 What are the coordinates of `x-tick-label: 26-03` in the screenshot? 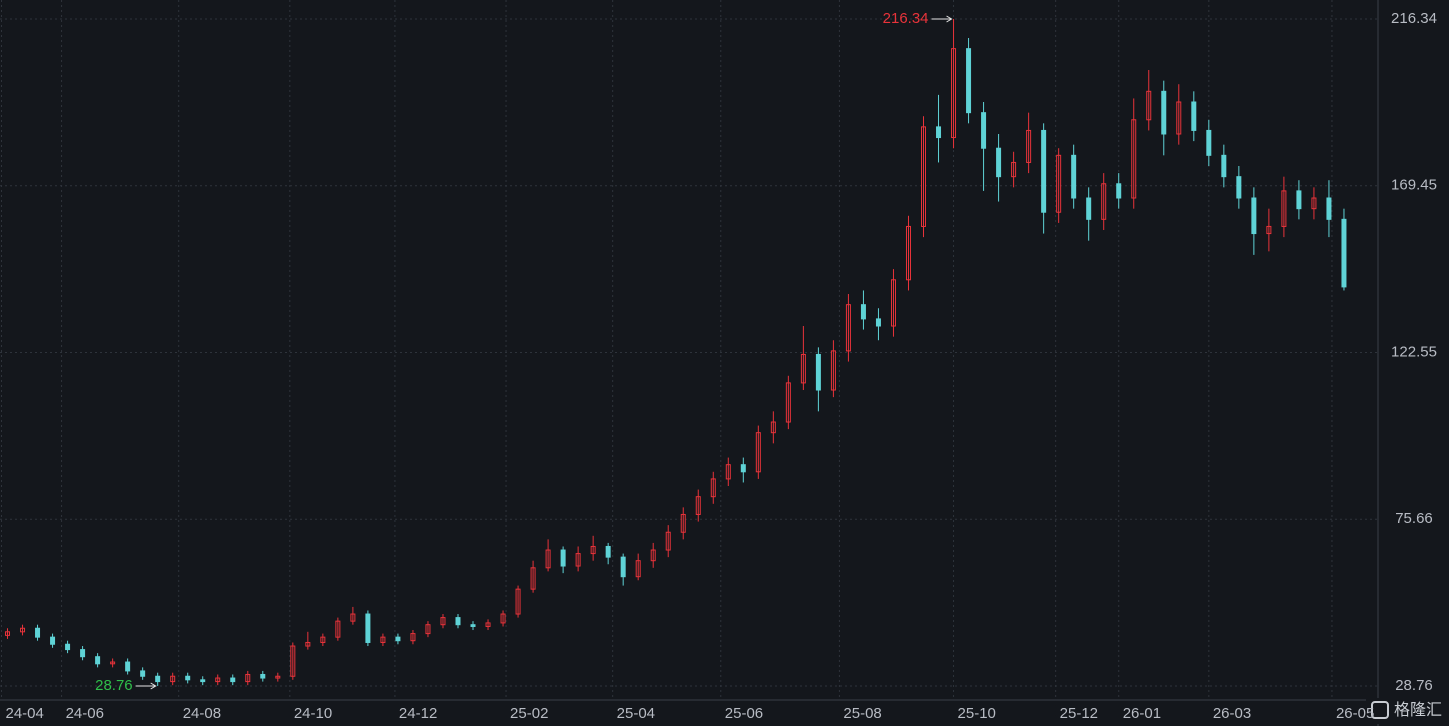 It's located at (1232, 713).